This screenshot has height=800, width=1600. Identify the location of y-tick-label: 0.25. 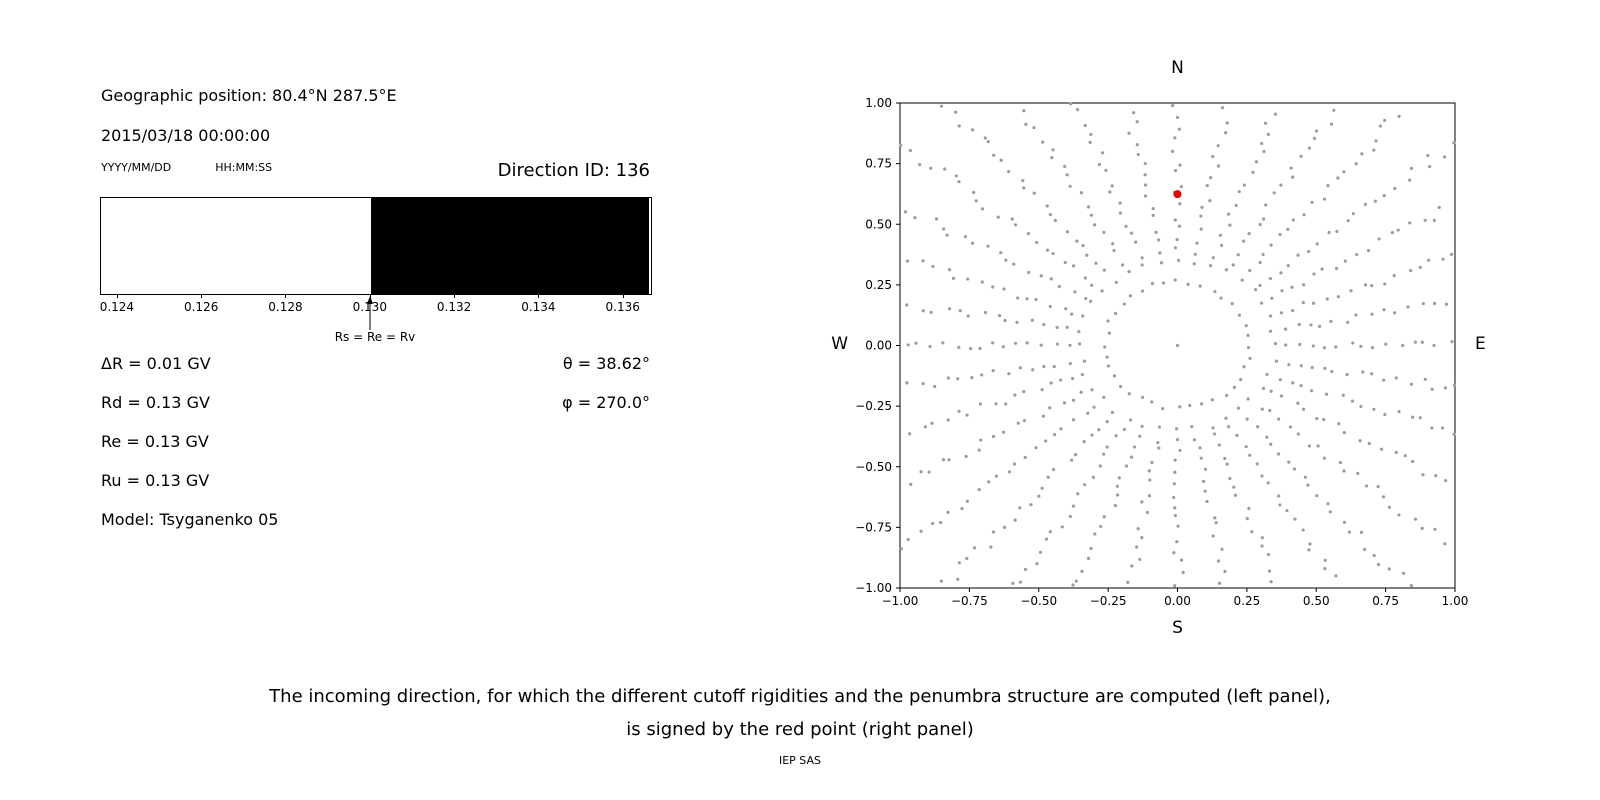
(878, 285).